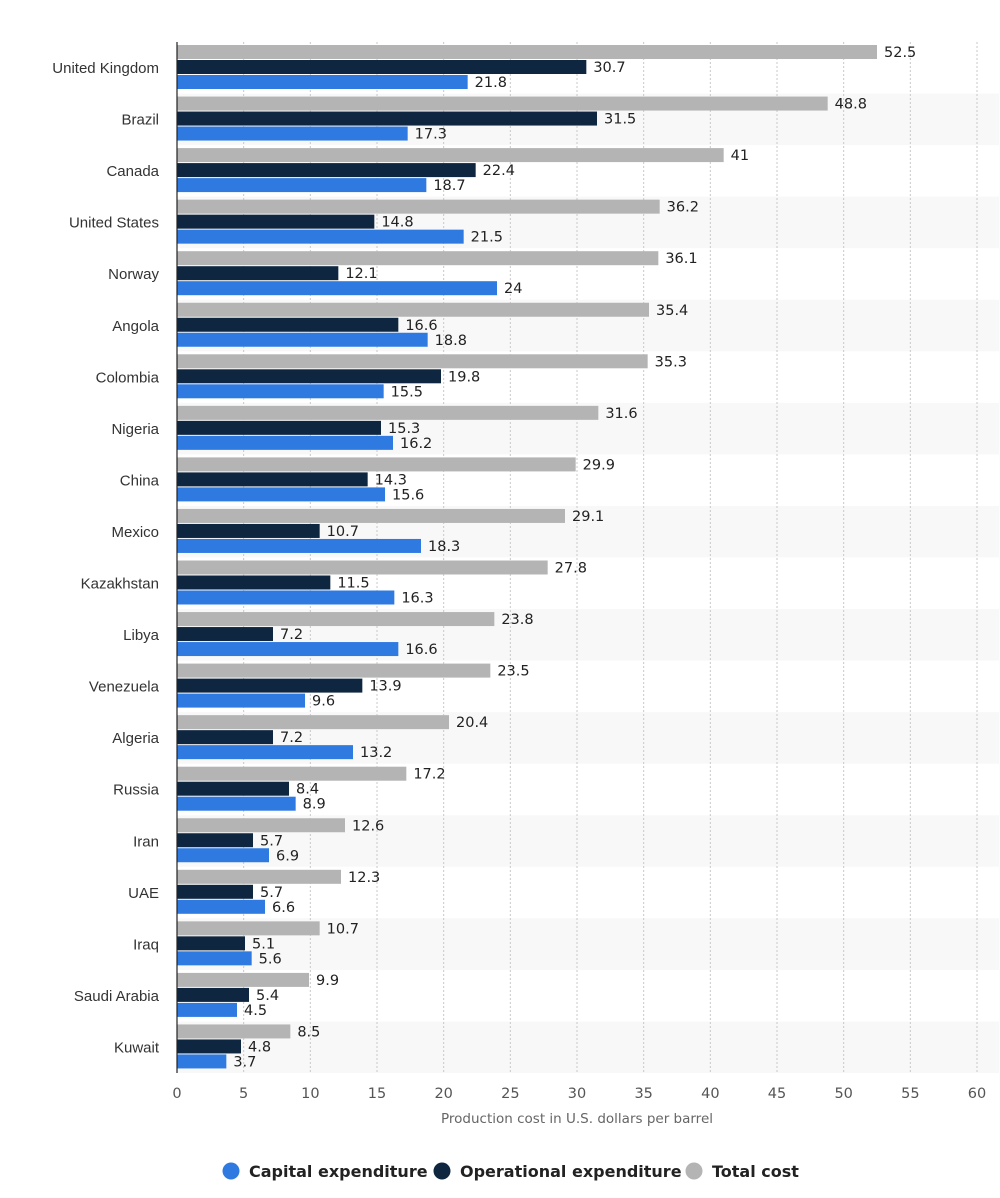  What do you see at coordinates (140, 120) in the screenshot?
I see `category-label: Brazil` at bounding box center [140, 120].